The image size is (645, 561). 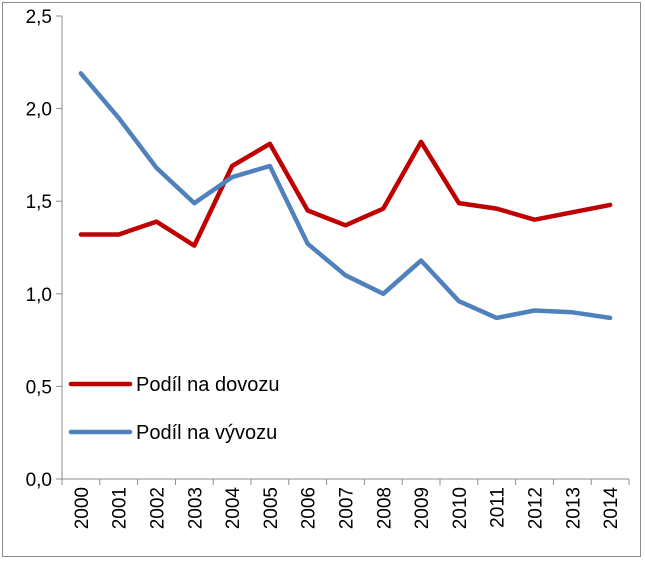 What do you see at coordinates (206, 433) in the screenshot?
I see `legend-label-2: Podíl na vývozu` at bounding box center [206, 433].